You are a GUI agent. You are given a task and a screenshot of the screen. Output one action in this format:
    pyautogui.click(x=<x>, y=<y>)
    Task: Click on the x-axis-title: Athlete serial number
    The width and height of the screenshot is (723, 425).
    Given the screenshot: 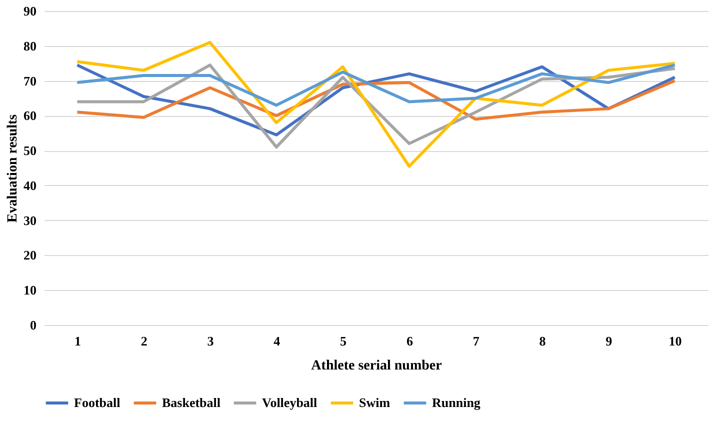 What is the action you would take?
    pyautogui.click(x=376, y=366)
    